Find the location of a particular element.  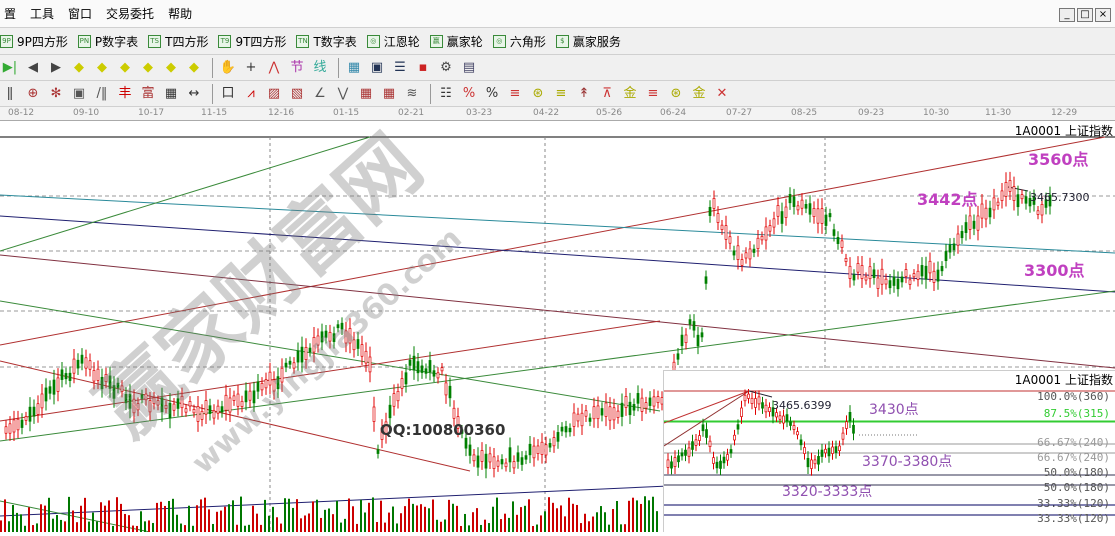

tool-8: $ 赢家服务 is located at coordinates (588, 41).